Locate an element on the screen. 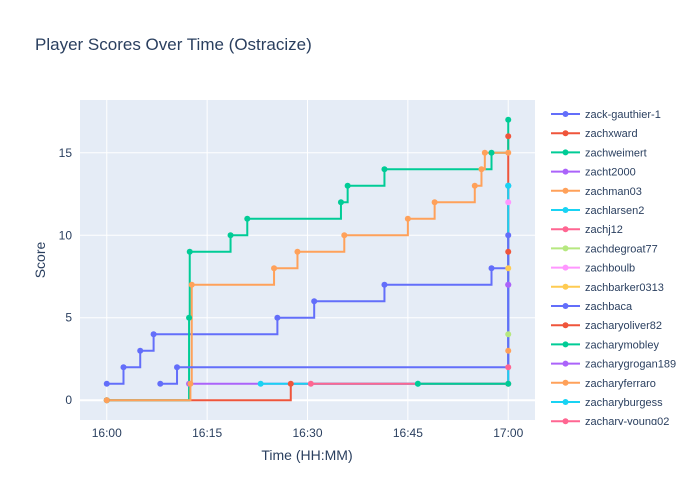  legend-label: zacht2000 is located at coordinates (610, 173).